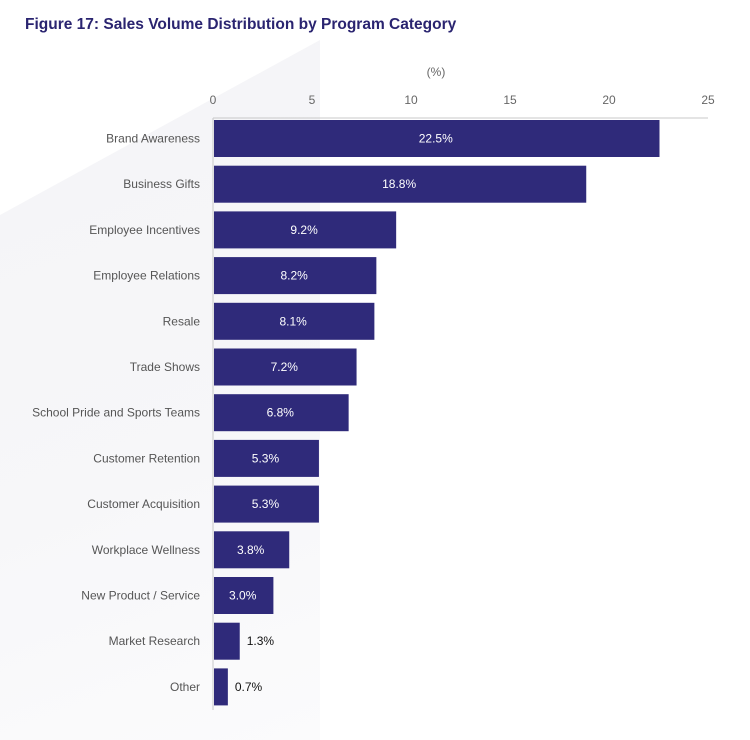 The image size is (750, 740). Describe the element at coordinates (708, 100) in the screenshot. I see `x-tick-label: 25` at that location.